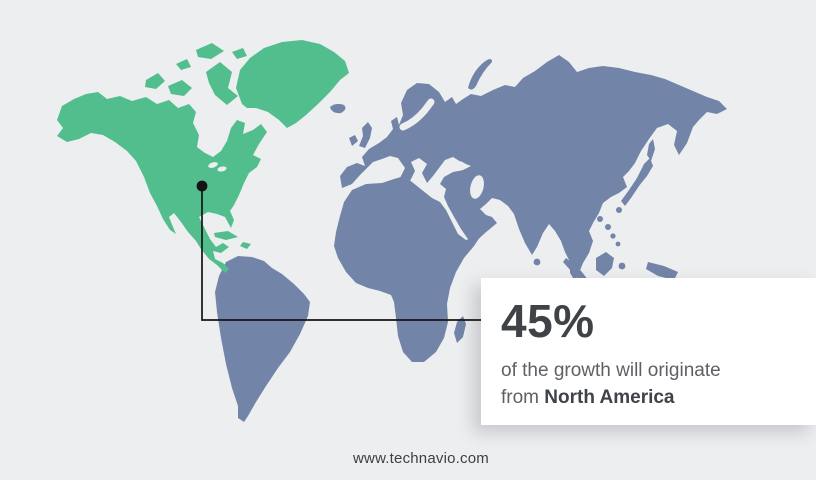 This screenshot has width=816, height=480. Describe the element at coordinates (155, 81) in the screenshot. I see `banks-island` at that location.